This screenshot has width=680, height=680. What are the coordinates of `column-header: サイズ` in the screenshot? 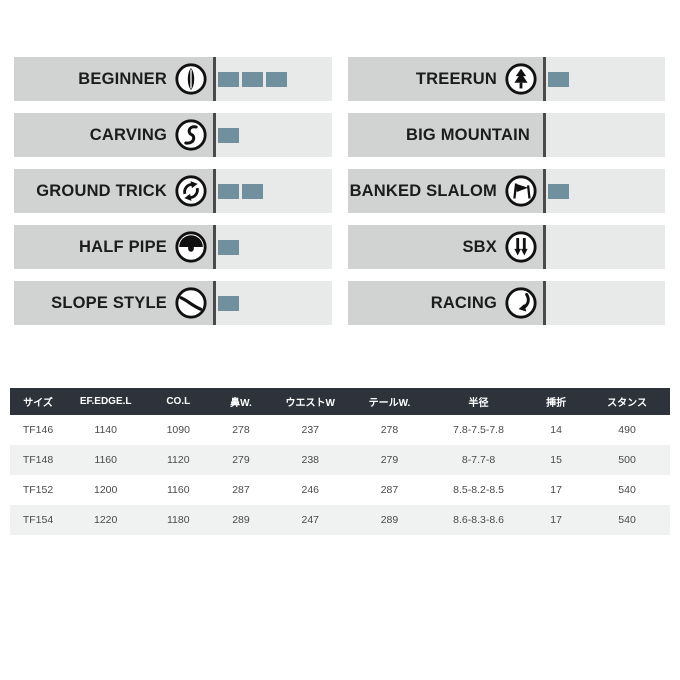 It's located at (38, 401).